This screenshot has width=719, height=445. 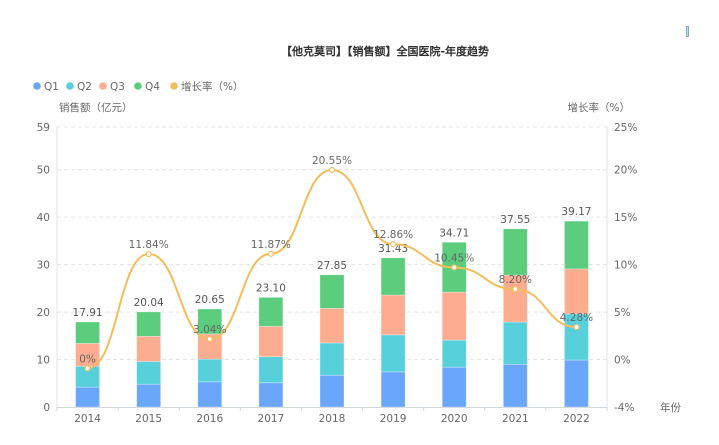 I want to click on legend-item: Q4, so click(x=147, y=87).